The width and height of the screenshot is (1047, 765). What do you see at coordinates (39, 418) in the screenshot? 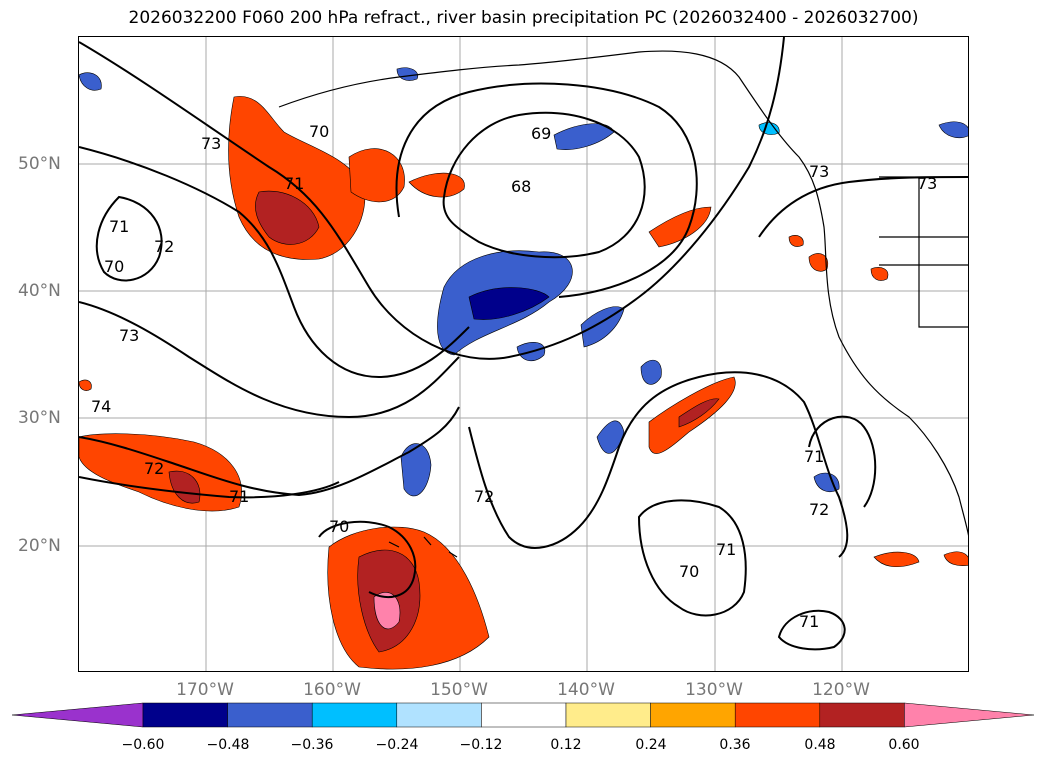
I see `lat-label: 30°N` at bounding box center [39, 418].